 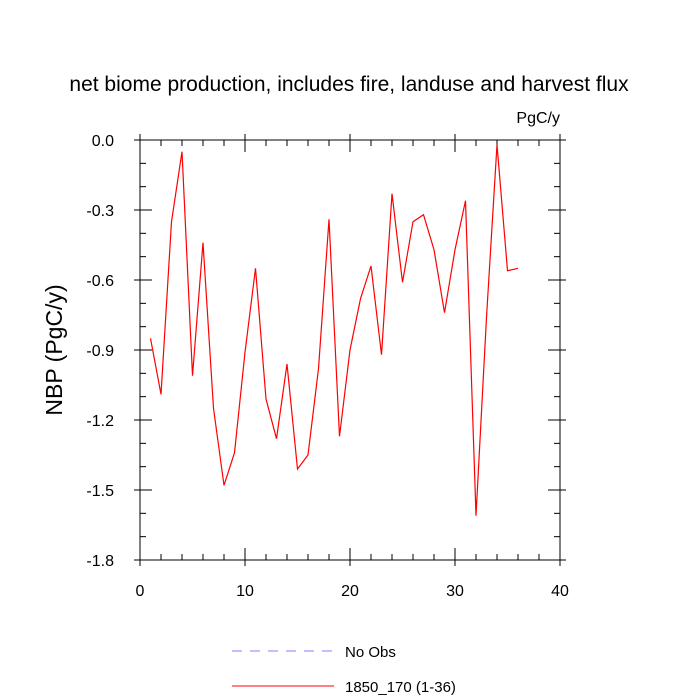 I want to click on x-tick-label: 20, so click(x=350, y=591).